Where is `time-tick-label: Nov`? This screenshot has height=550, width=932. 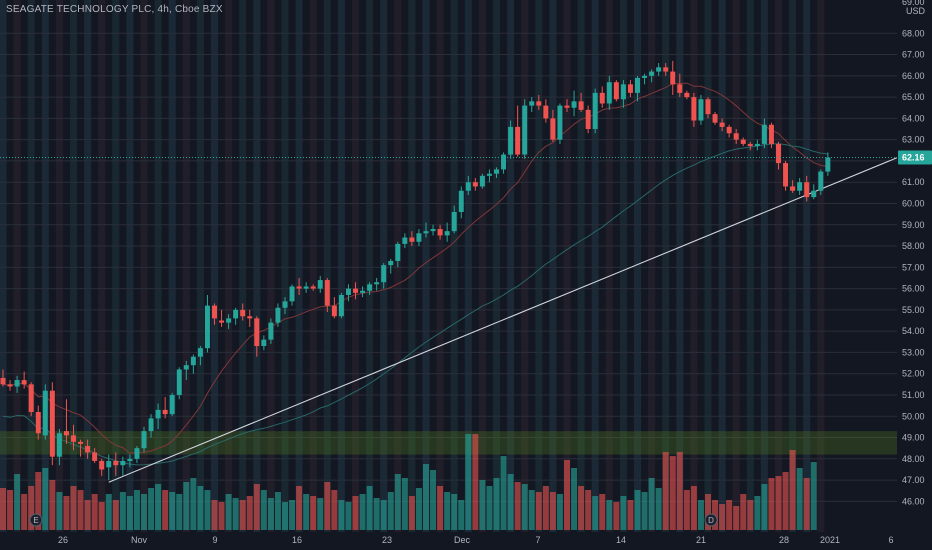 time-tick-label: Nov is located at coordinates (139, 540).